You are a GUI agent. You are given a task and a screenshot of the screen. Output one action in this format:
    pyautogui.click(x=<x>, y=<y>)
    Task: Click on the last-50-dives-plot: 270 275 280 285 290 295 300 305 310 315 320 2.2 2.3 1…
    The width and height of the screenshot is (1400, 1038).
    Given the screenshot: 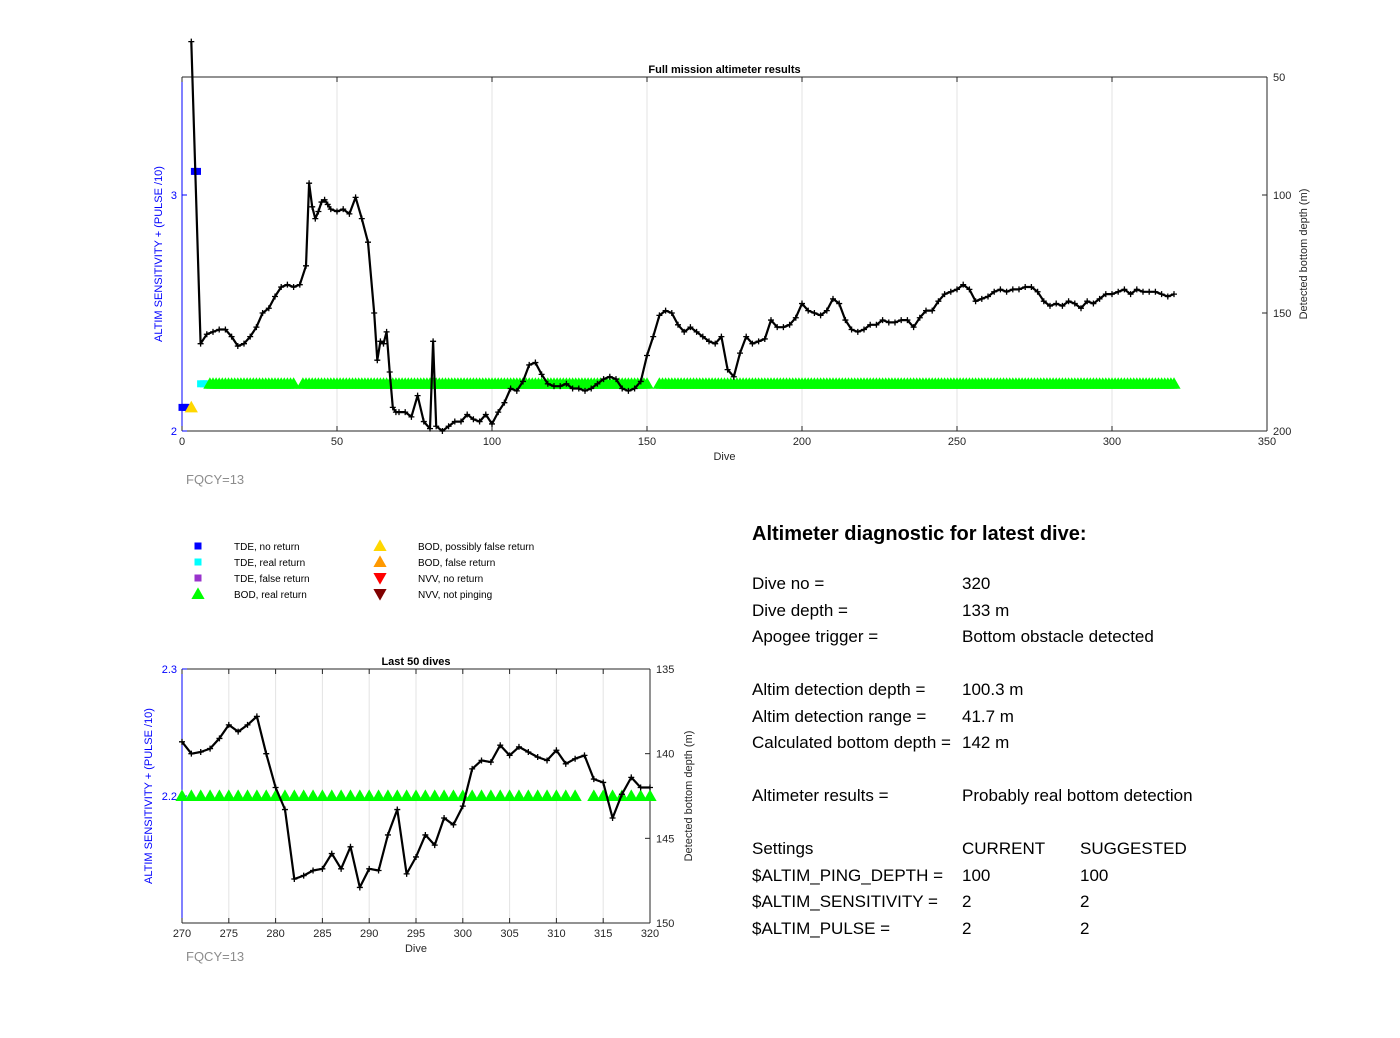 What is the action you would take?
    pyautogui.click(x=419, y=810)
    